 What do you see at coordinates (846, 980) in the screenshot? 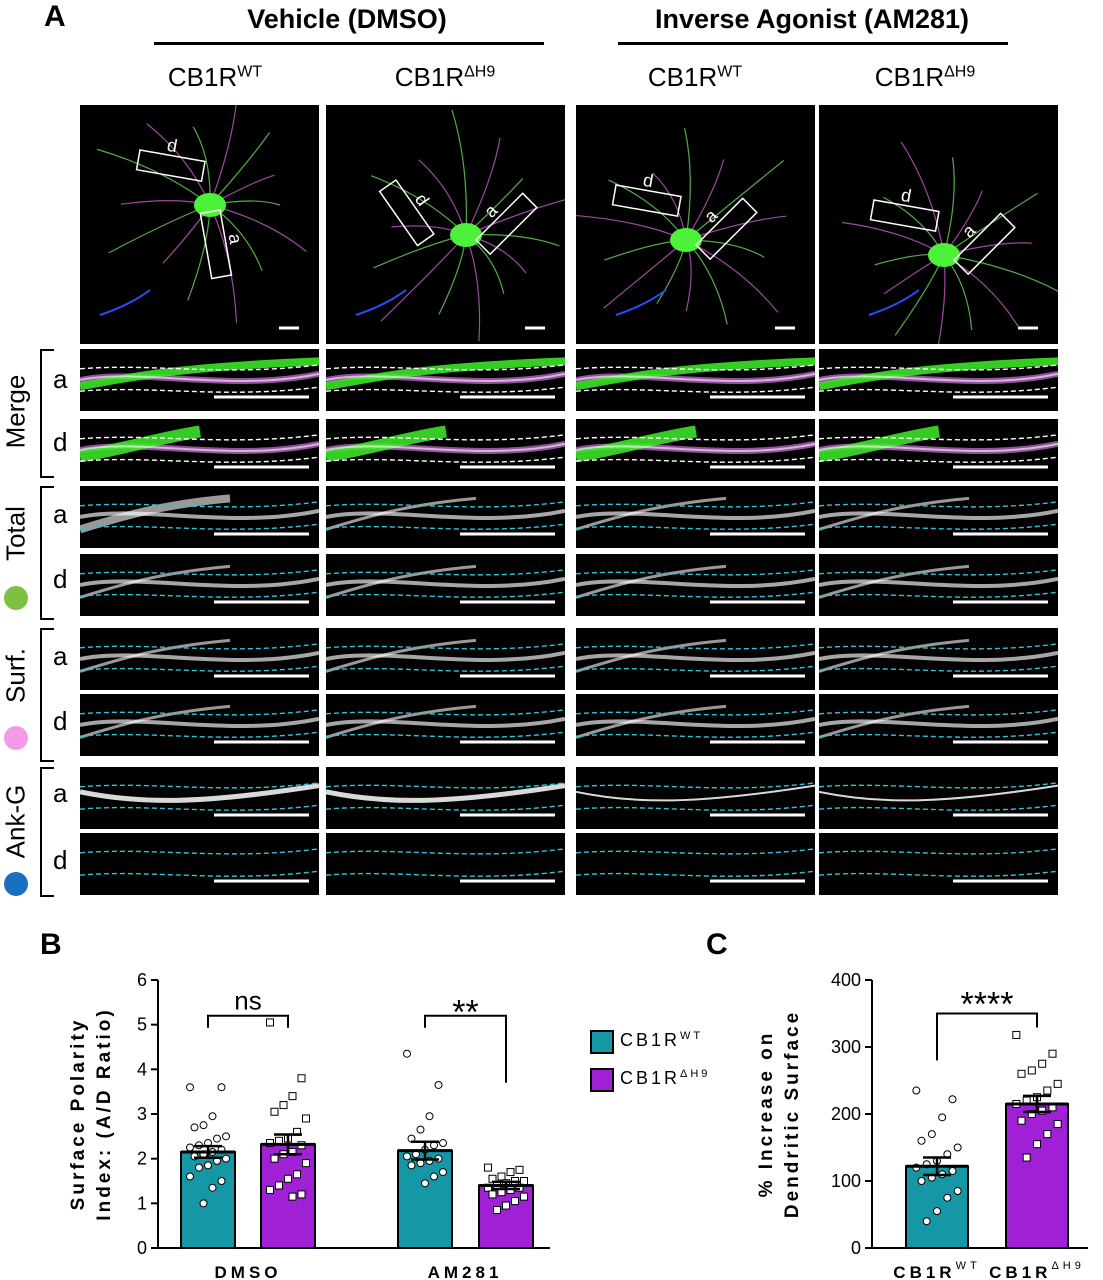
I see `y-tick-label: 400` at bounding box center [846, 980].